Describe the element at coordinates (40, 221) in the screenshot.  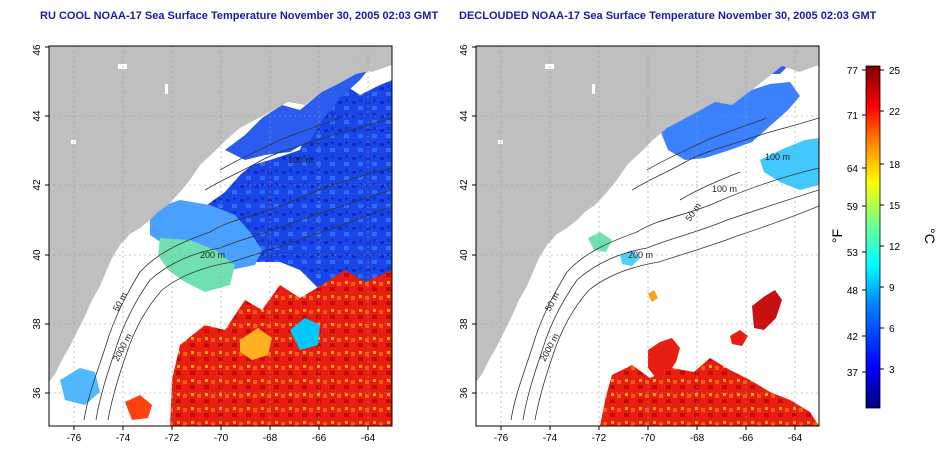
I see `left-y-axis: 36 38 40 42 44 46` at that location.